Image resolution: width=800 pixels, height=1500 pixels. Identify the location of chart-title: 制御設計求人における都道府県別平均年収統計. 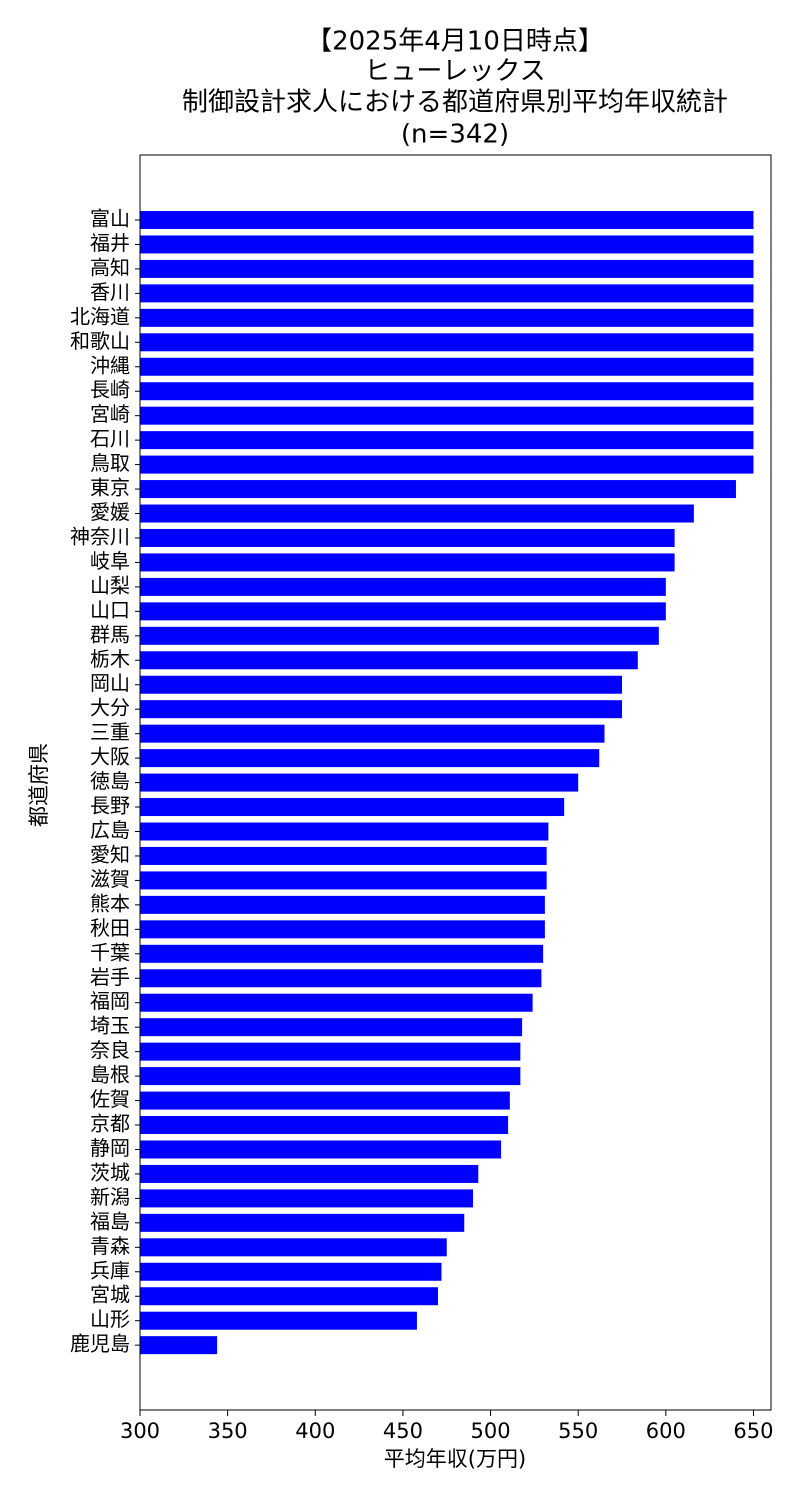
(455, 103).